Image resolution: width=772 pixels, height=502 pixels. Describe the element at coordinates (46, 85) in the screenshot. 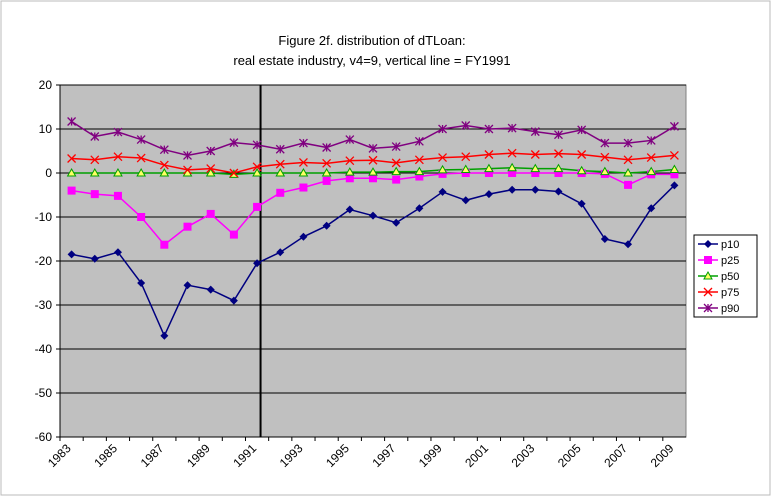

I see `y-tick-label: 20` at that location.